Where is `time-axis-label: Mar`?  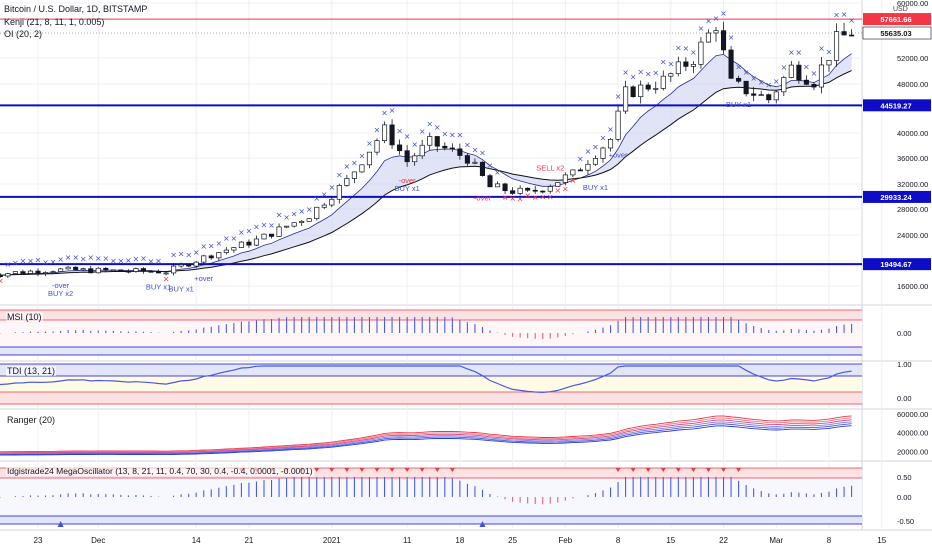 time-axis-label: Mar is located at coordinates (776, 540).